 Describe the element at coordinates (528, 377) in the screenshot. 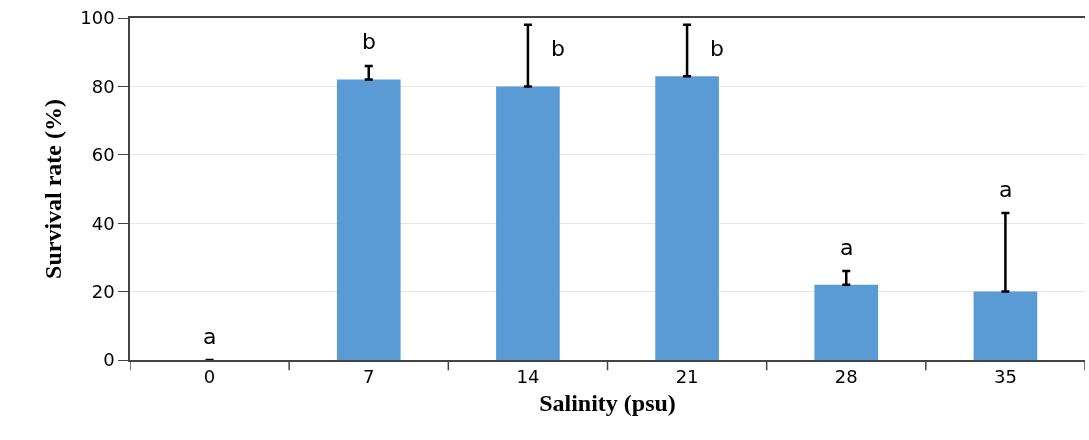

I see `x-tick-label: 14` at that location.